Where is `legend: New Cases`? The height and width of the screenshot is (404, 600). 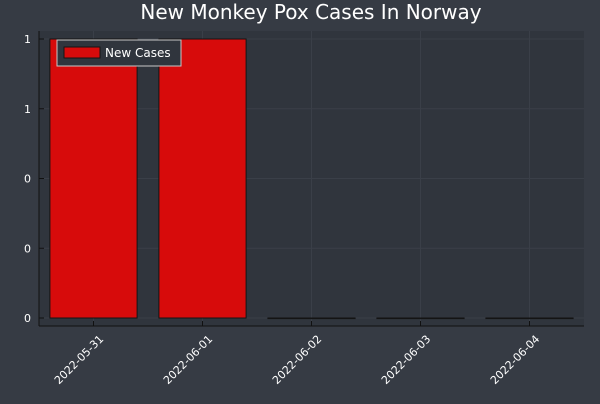 legend: New Cases is located at coordinates (119, 53).